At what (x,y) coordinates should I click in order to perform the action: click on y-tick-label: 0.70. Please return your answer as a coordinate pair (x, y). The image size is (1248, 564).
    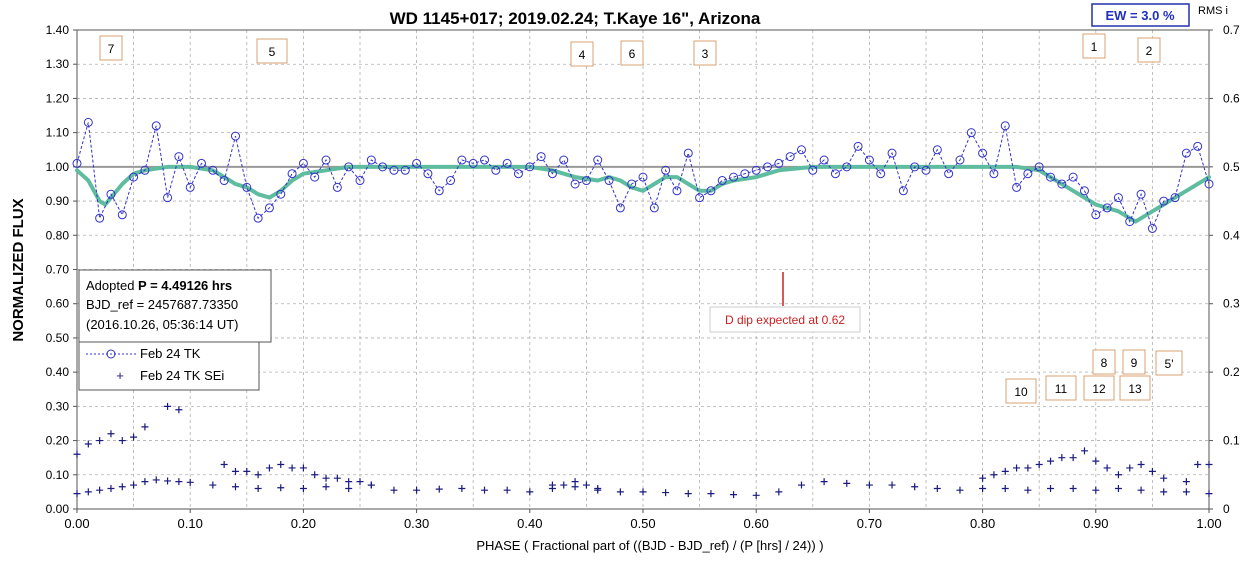
    Looking at the image, I should click on (58, 270).